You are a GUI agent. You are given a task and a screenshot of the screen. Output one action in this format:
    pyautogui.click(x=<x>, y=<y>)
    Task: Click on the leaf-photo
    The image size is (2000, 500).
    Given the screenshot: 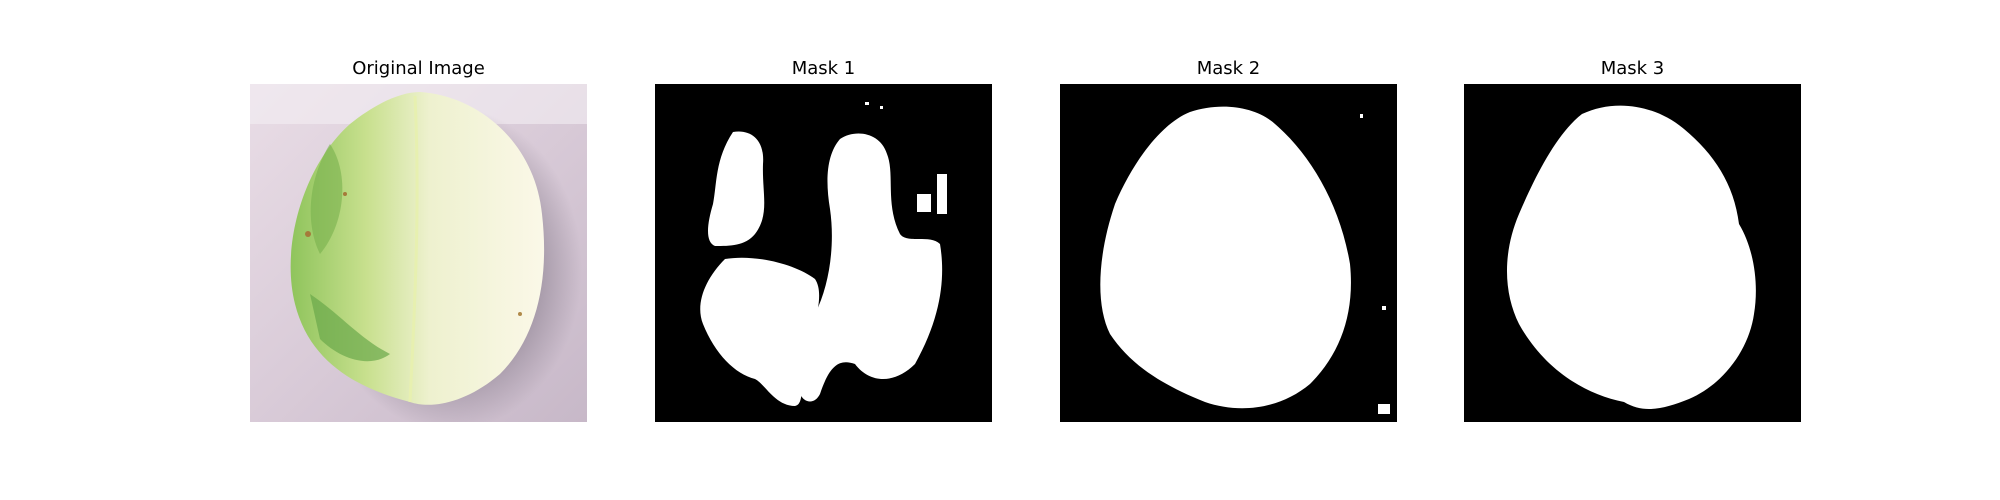 What is the action you would take?
    pyautogui.click(x=418, y=253)
    